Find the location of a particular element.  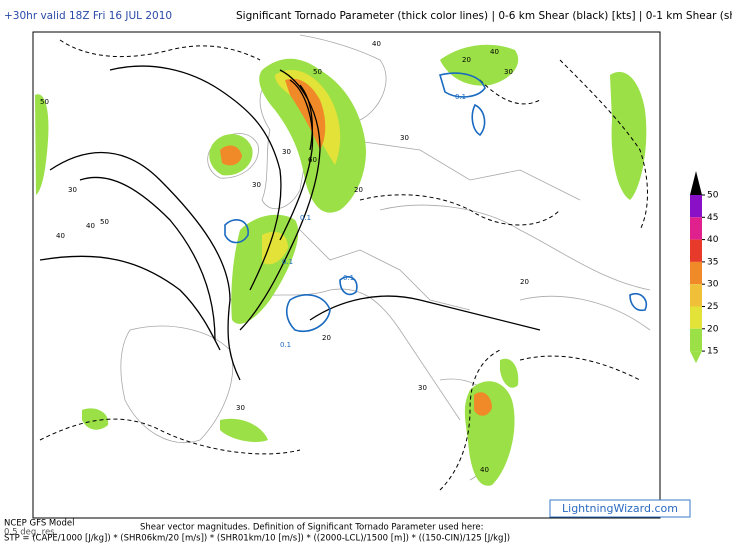

colorbar-label: 15 is located at coordinates (712, 352).